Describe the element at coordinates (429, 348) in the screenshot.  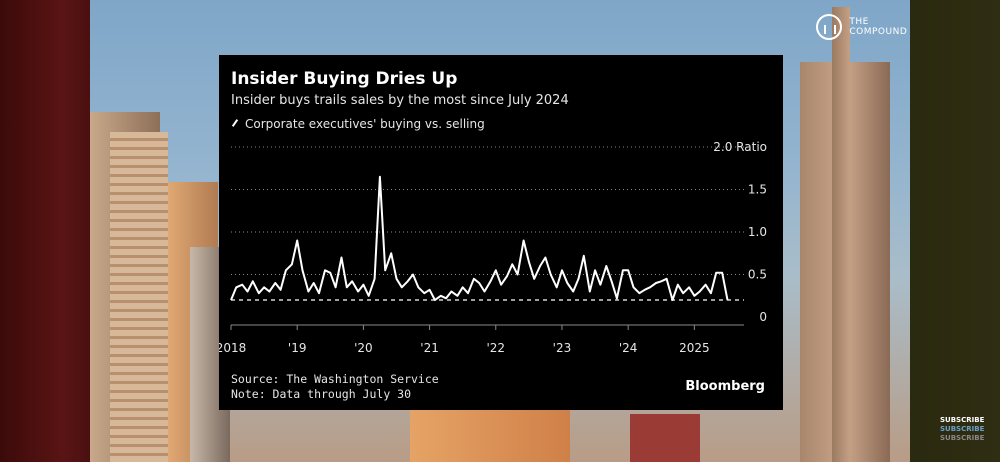
I see `x-tick-label: '21` at that location.